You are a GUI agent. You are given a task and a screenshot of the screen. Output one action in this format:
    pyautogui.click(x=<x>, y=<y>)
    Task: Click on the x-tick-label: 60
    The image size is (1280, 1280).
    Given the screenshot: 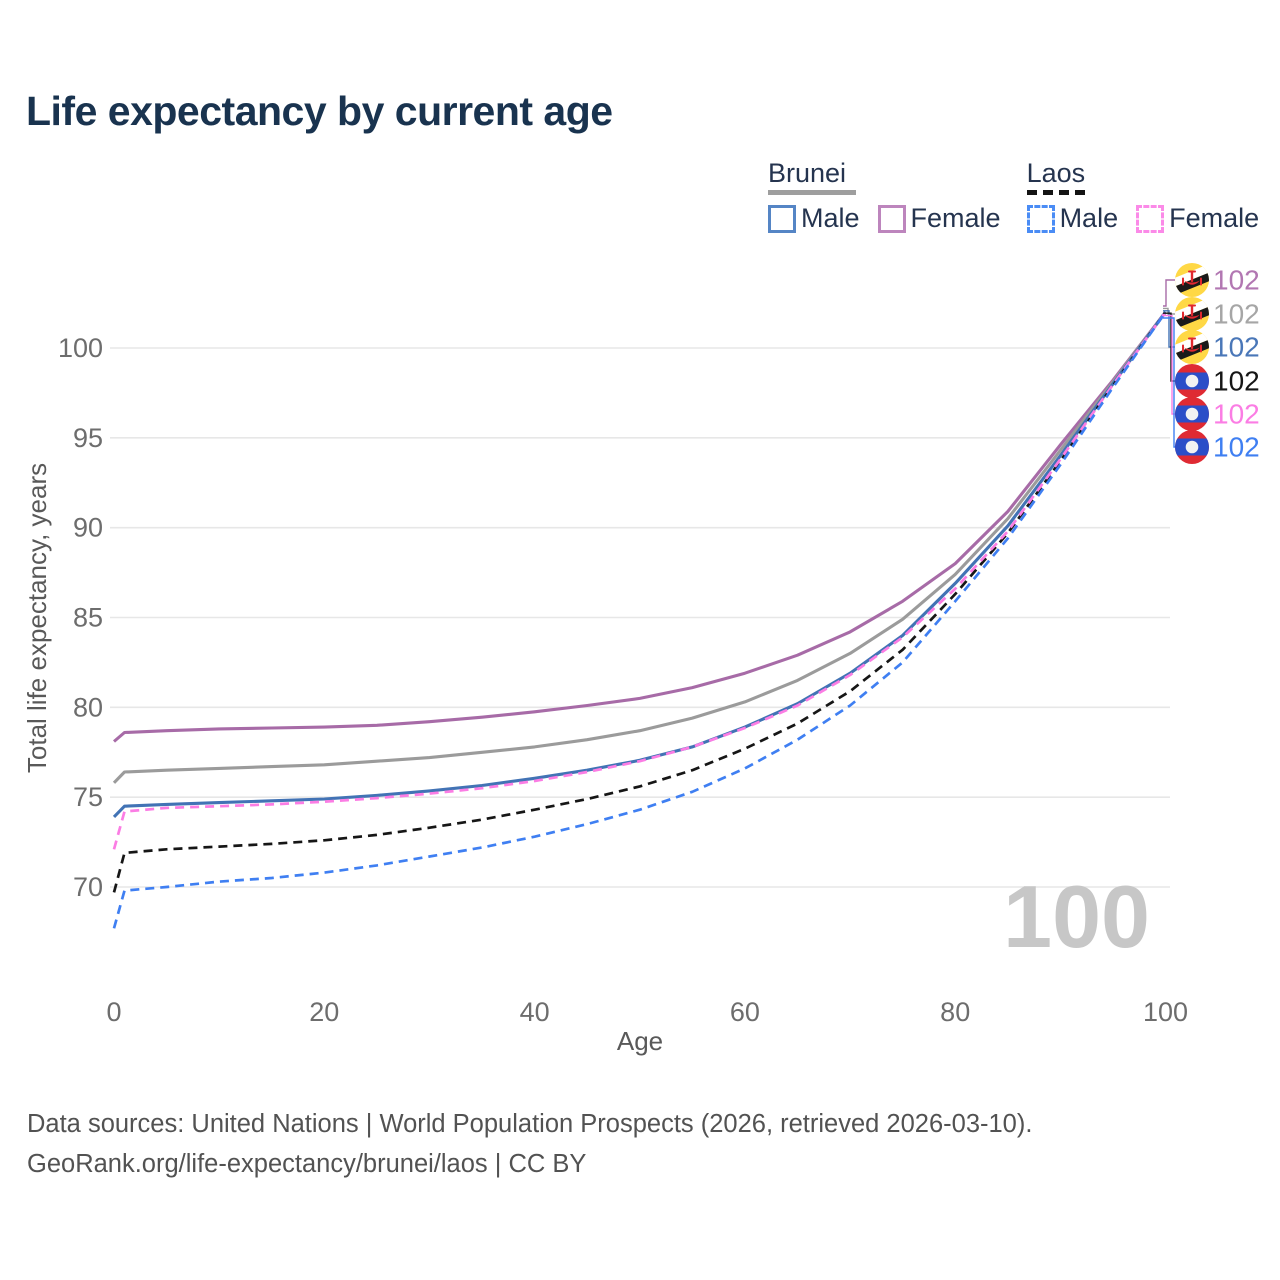 What is the action you would take?
    pyautogui.click(x=745, y=1012)
    